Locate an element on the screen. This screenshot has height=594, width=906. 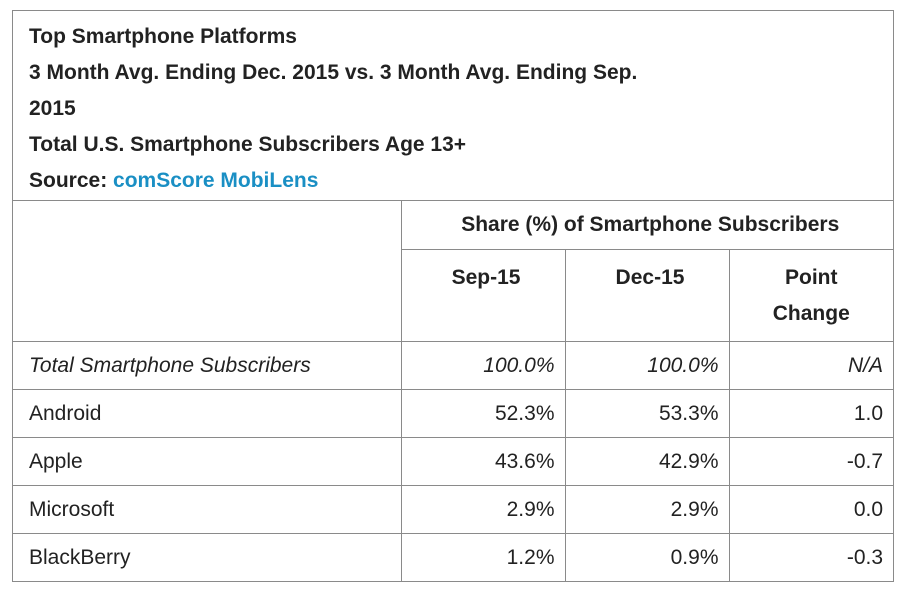
cell: 0.0 is located at coordinates (811, 509).